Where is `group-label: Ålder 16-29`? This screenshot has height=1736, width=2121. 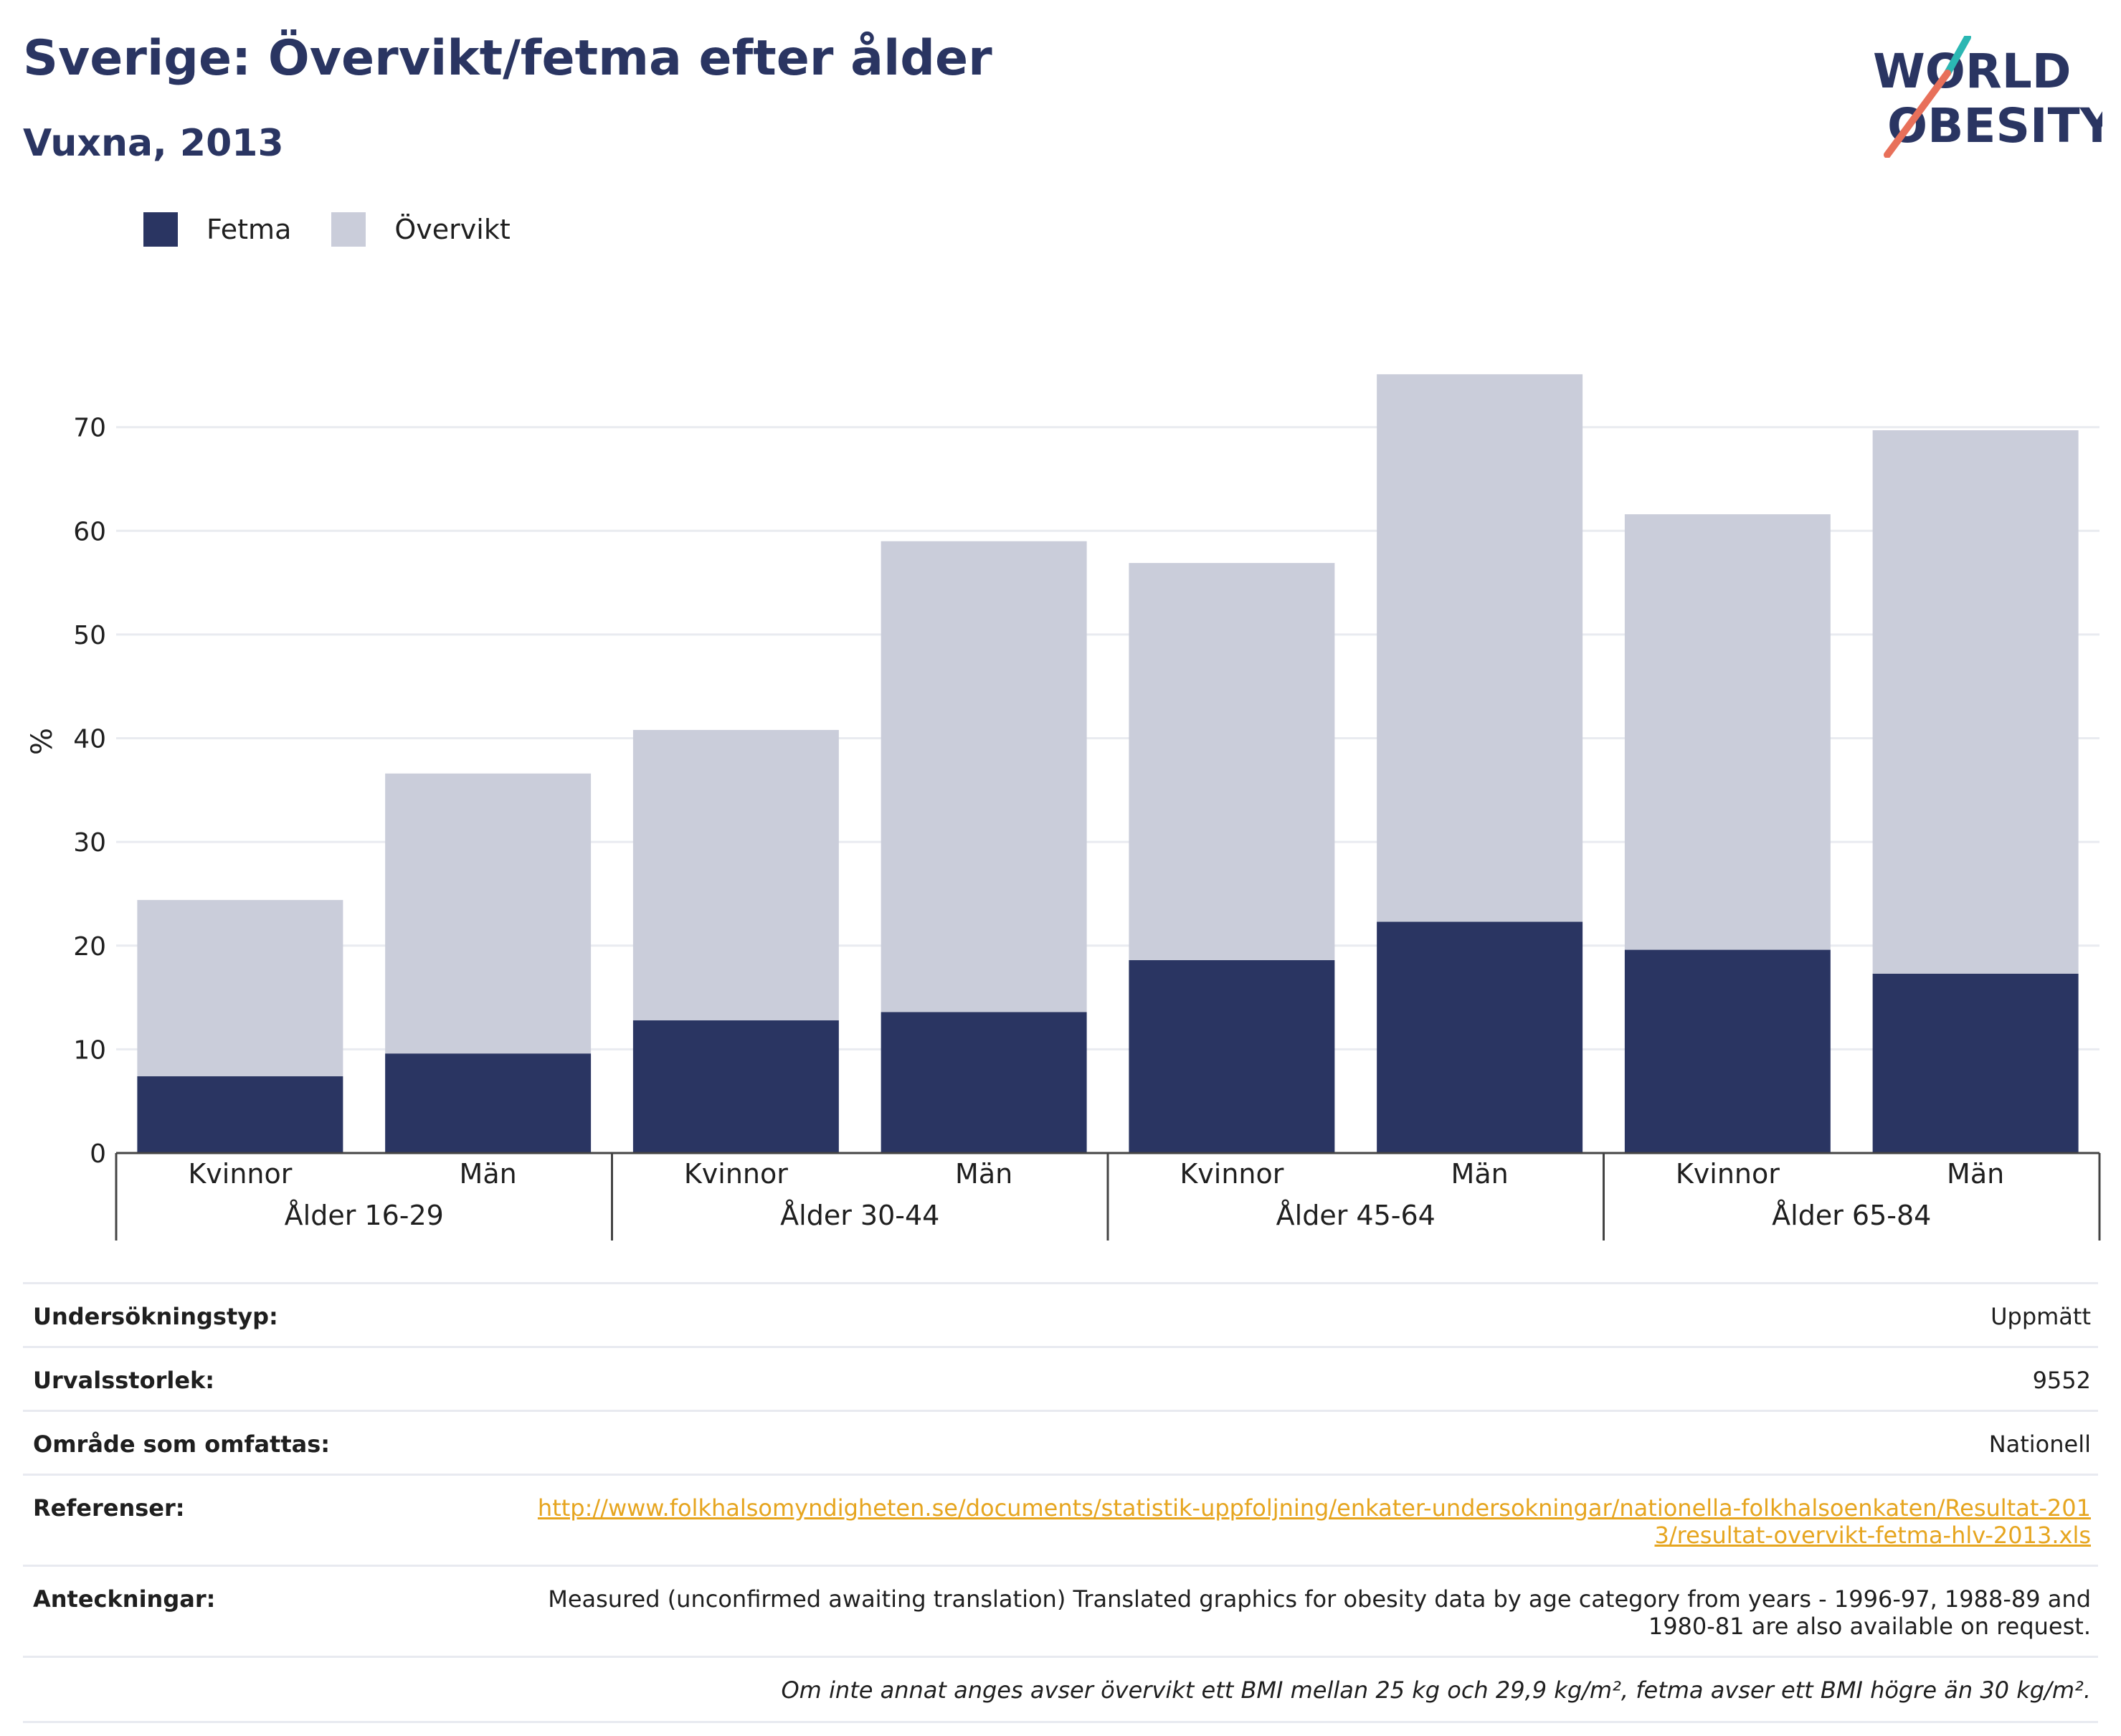 group-label: Ålder 16-29 is located at coordinates (364, 1215).